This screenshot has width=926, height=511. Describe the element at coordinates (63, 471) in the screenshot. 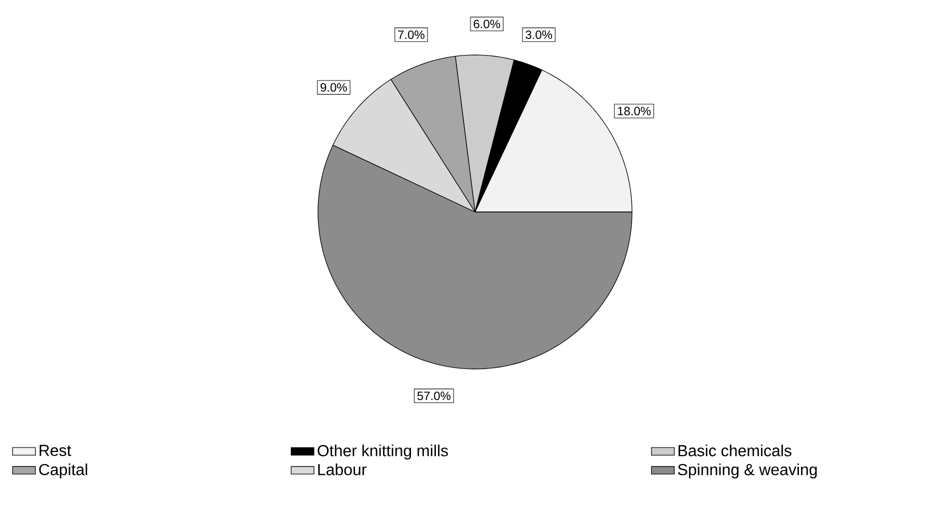

I see `legend-label: Capital` at that location.